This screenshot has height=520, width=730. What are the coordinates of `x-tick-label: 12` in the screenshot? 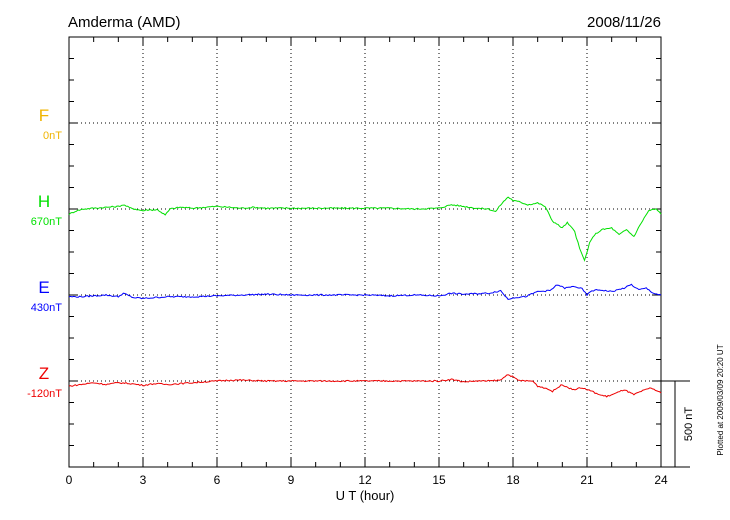 It's located at (365, 480).